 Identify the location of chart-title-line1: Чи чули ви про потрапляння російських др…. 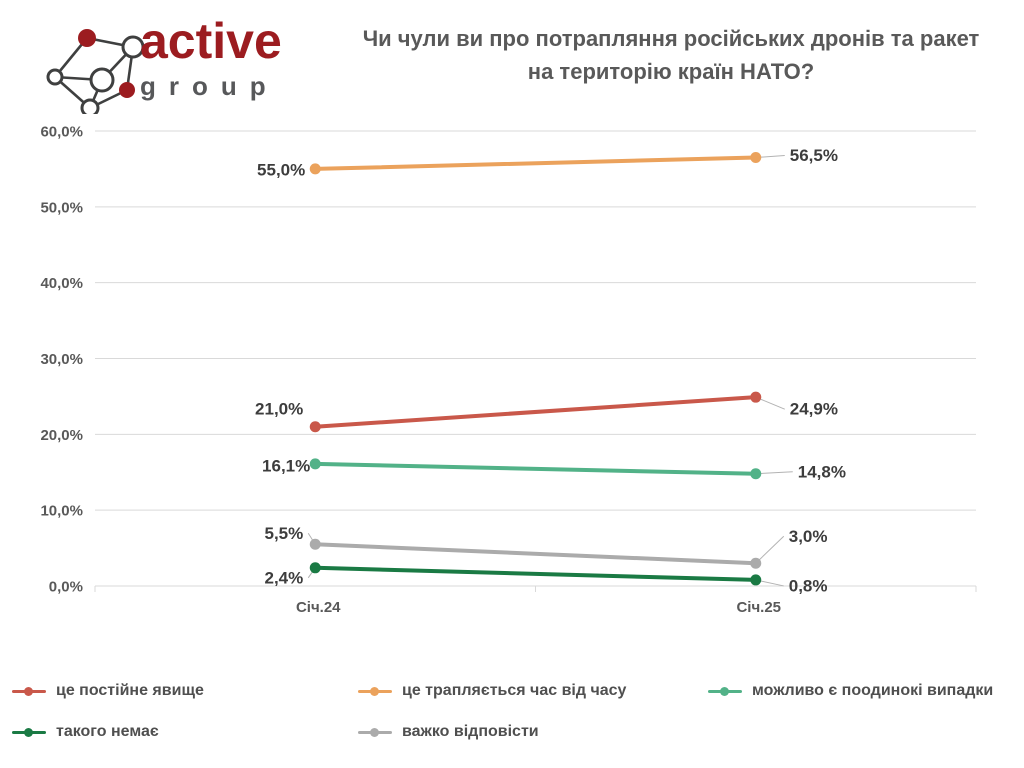
(671, 38).